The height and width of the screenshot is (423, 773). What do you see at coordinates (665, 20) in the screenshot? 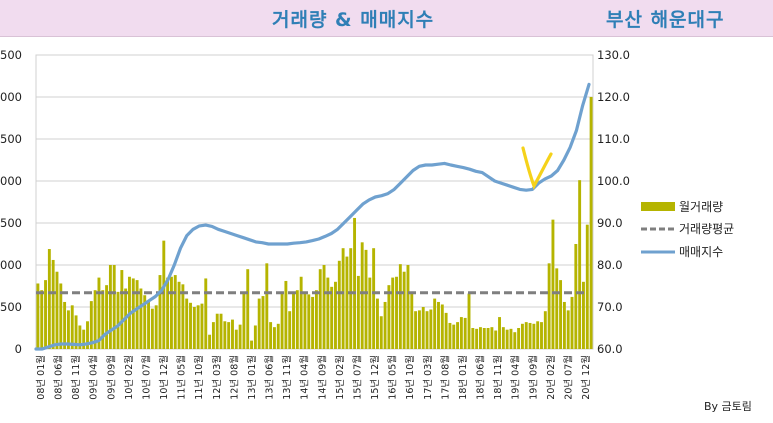
I see `chart-region-title: 부산 해운대구` at bounding box center [665, 20].